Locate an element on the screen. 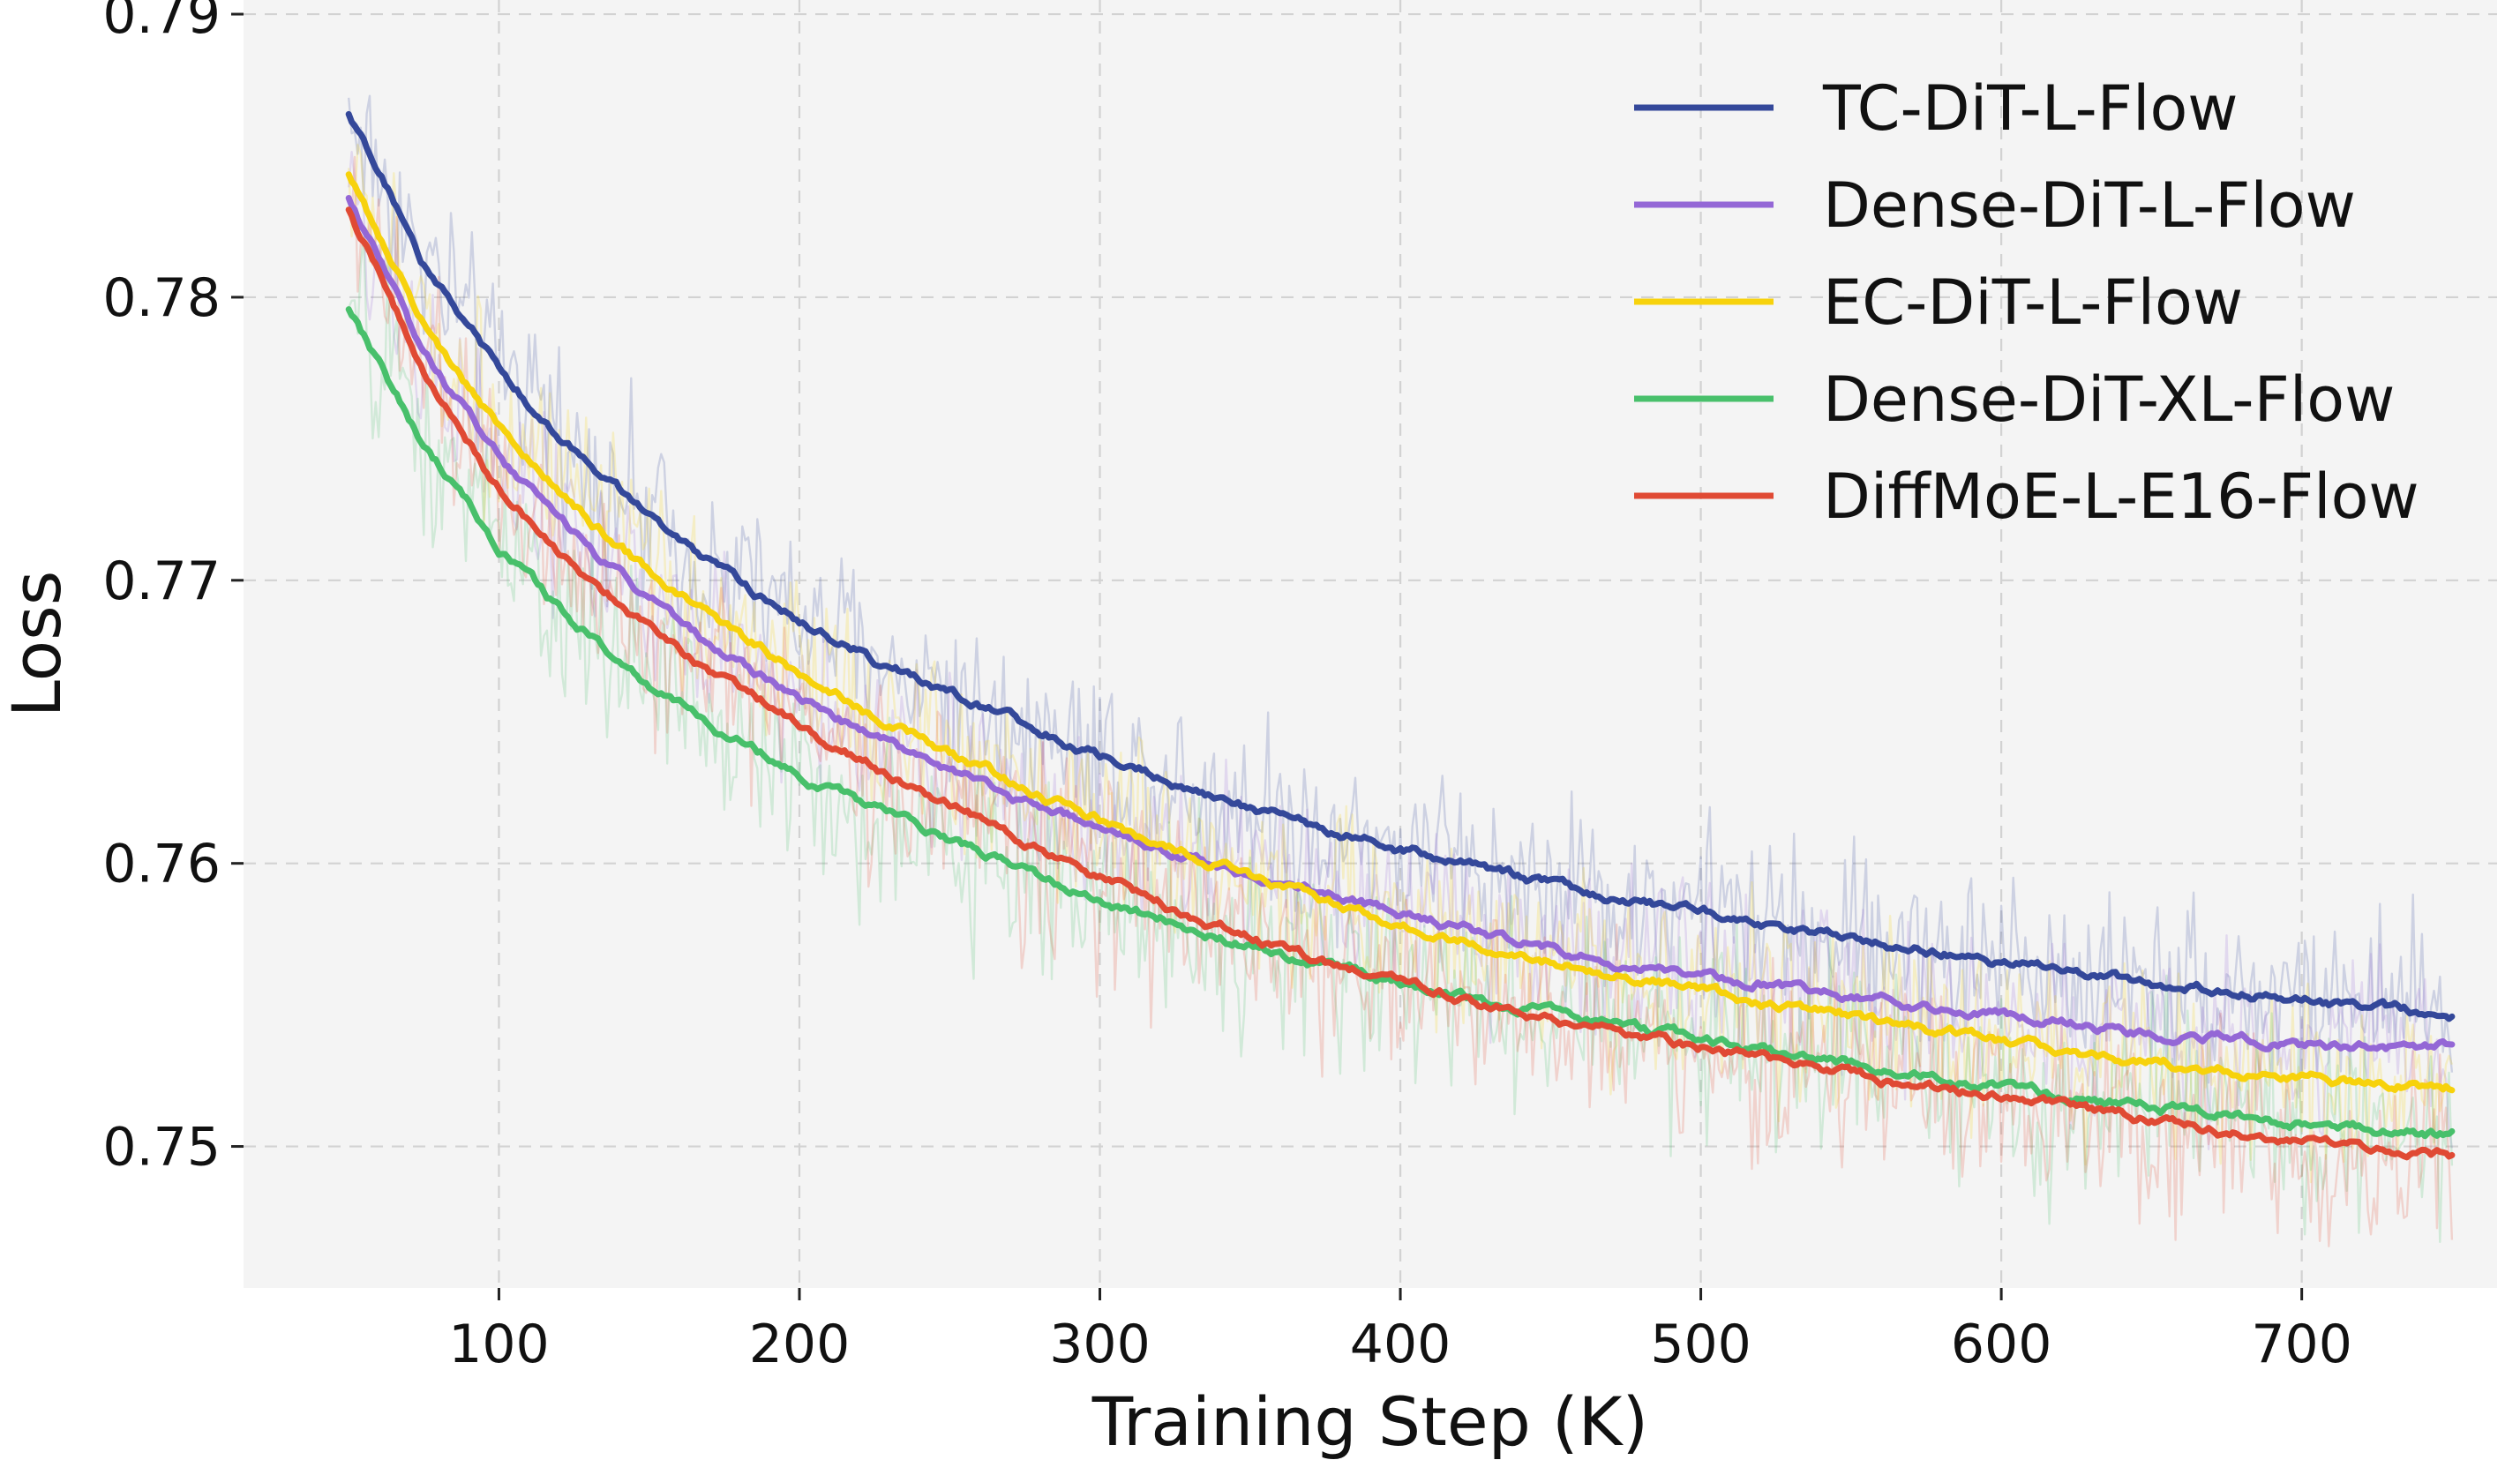  legend-label: EC-DiT-L-Flow is located at coordinates (2033, 302).